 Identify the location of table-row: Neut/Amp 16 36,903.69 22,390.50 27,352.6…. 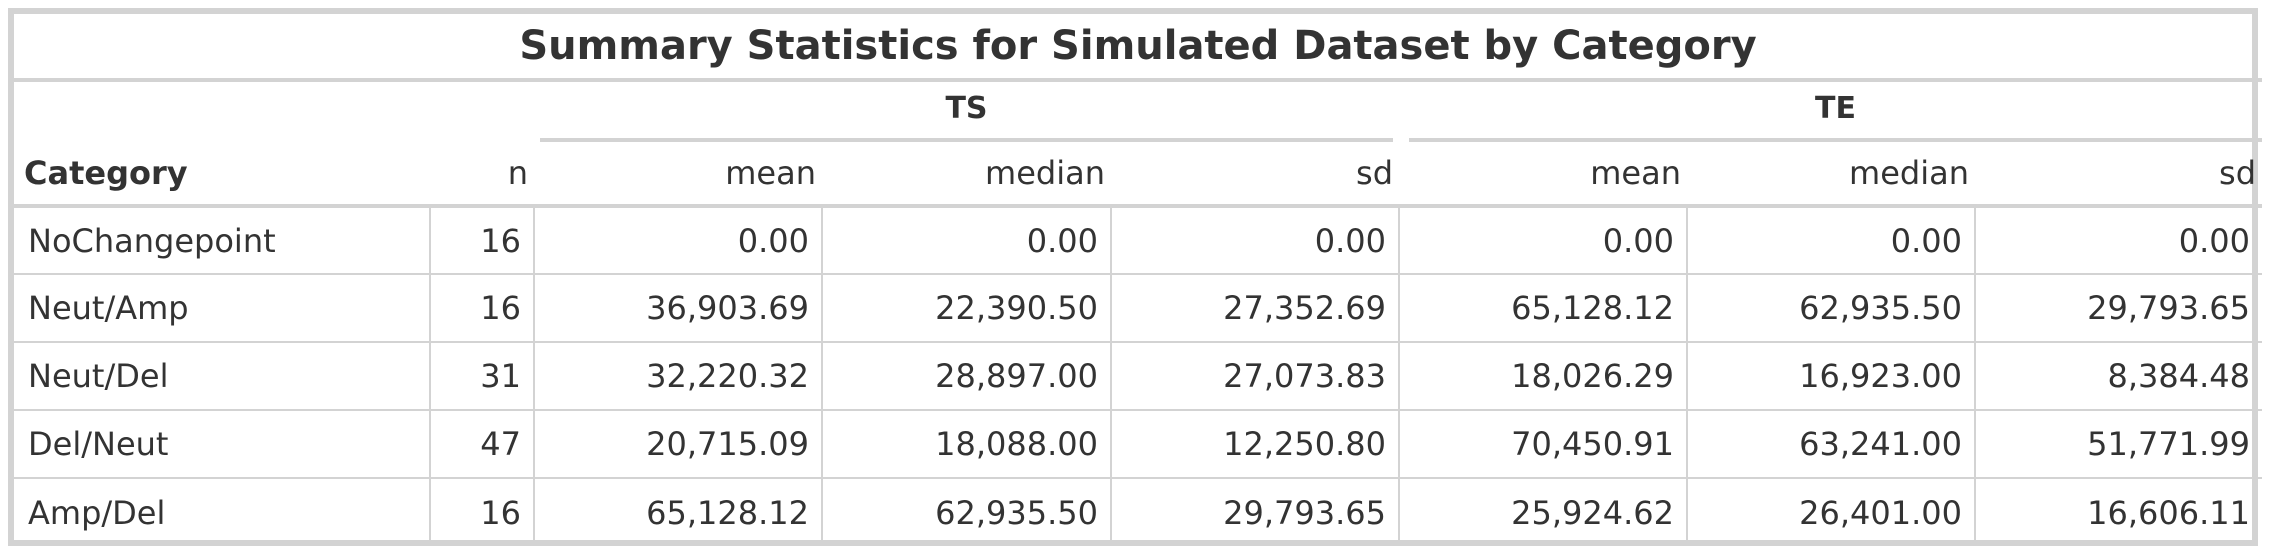
(1138, 308).